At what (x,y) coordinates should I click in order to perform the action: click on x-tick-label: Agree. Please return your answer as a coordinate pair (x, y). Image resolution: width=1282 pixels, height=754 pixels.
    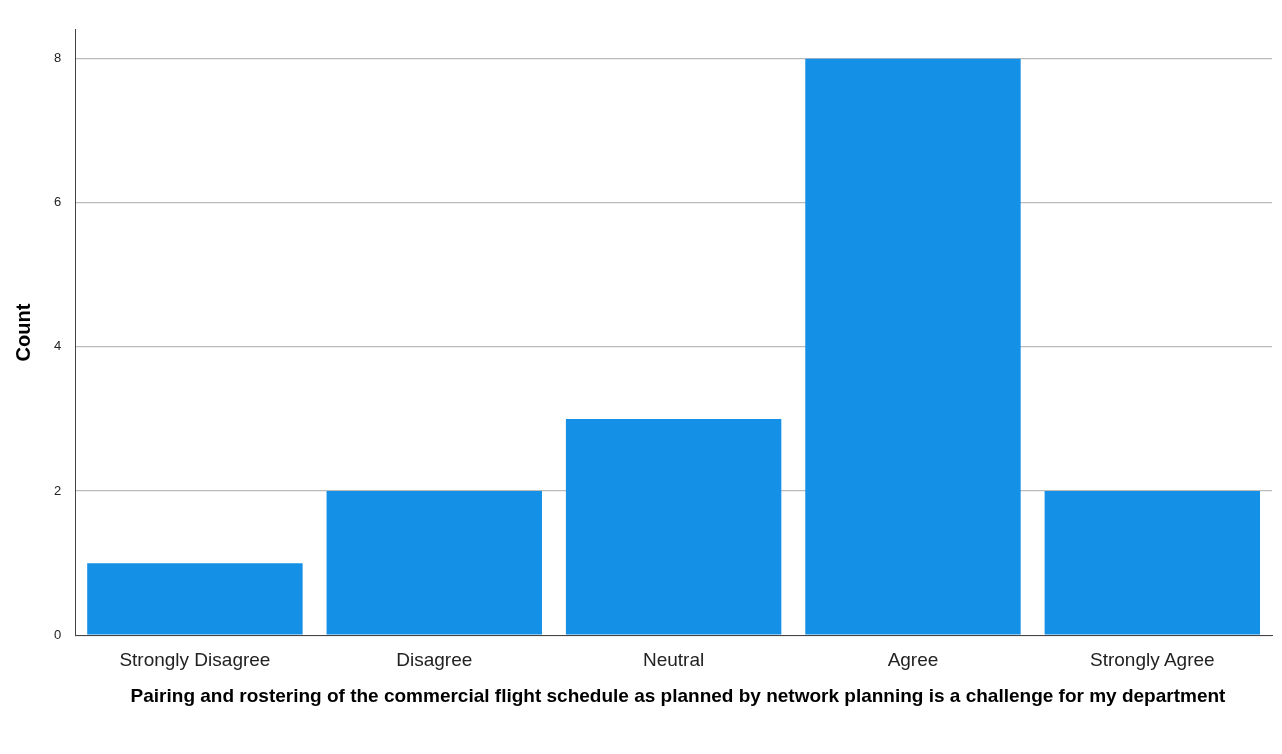
    Looking at the image, I should click on (913, 659).